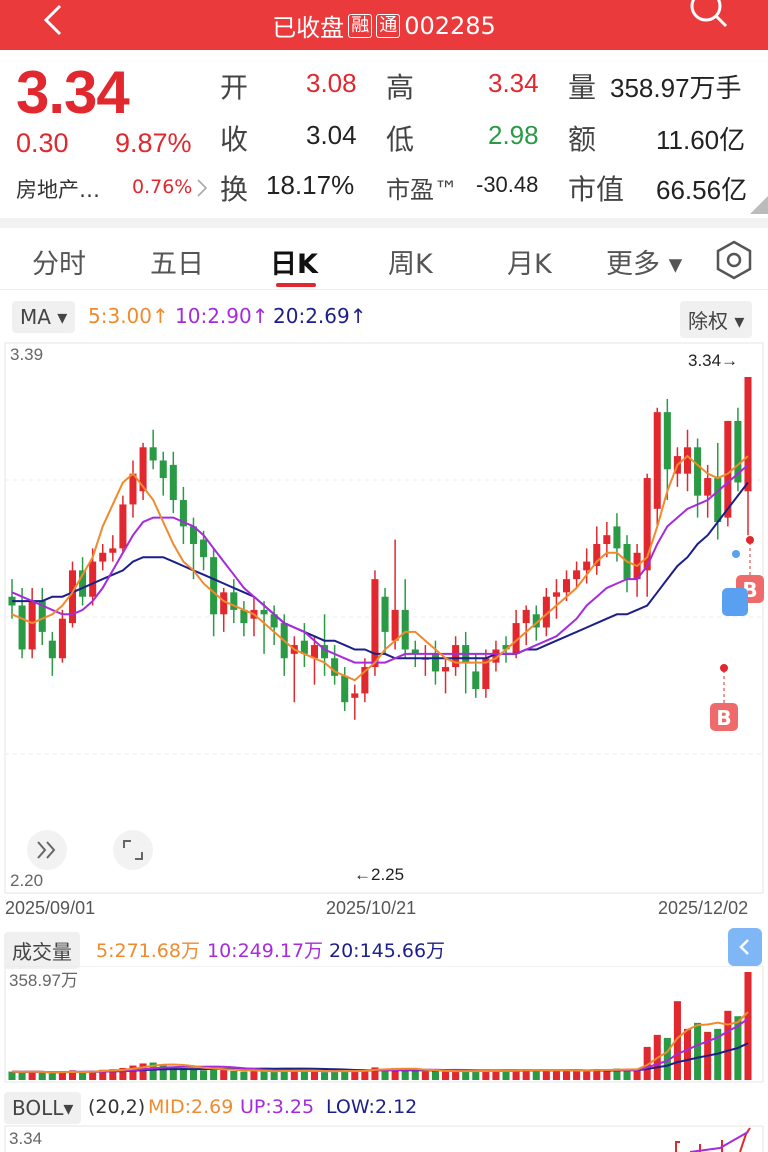 Image resolution: width=768 pixels, height=1152 pixels. Describe the element at coordinates (191, 1107) in the screenshot. I see `boll-mid: MID:2.69` at that location.